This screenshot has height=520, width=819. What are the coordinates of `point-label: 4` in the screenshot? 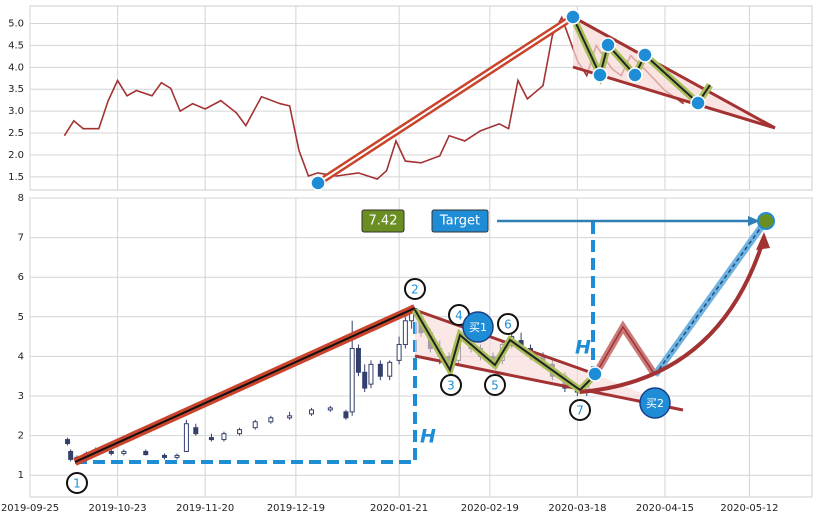 It's located at (459, 316).